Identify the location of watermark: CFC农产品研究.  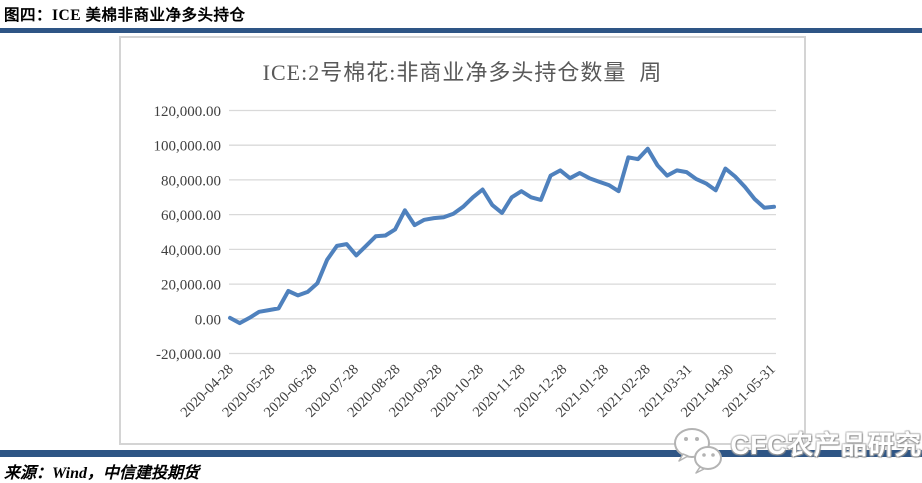
(796, 450).